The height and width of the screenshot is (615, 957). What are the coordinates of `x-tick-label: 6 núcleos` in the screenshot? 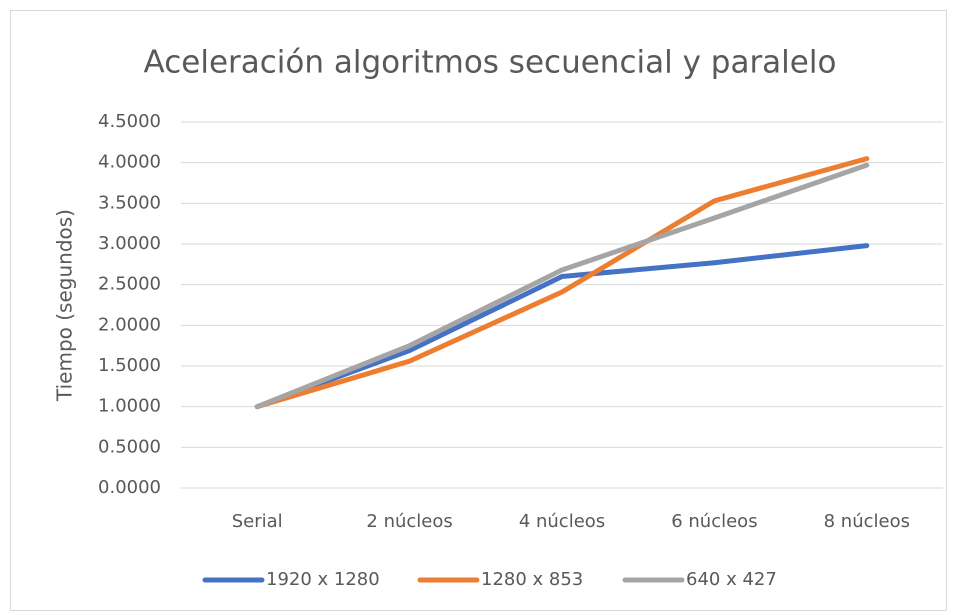 It's located at (714, 521).